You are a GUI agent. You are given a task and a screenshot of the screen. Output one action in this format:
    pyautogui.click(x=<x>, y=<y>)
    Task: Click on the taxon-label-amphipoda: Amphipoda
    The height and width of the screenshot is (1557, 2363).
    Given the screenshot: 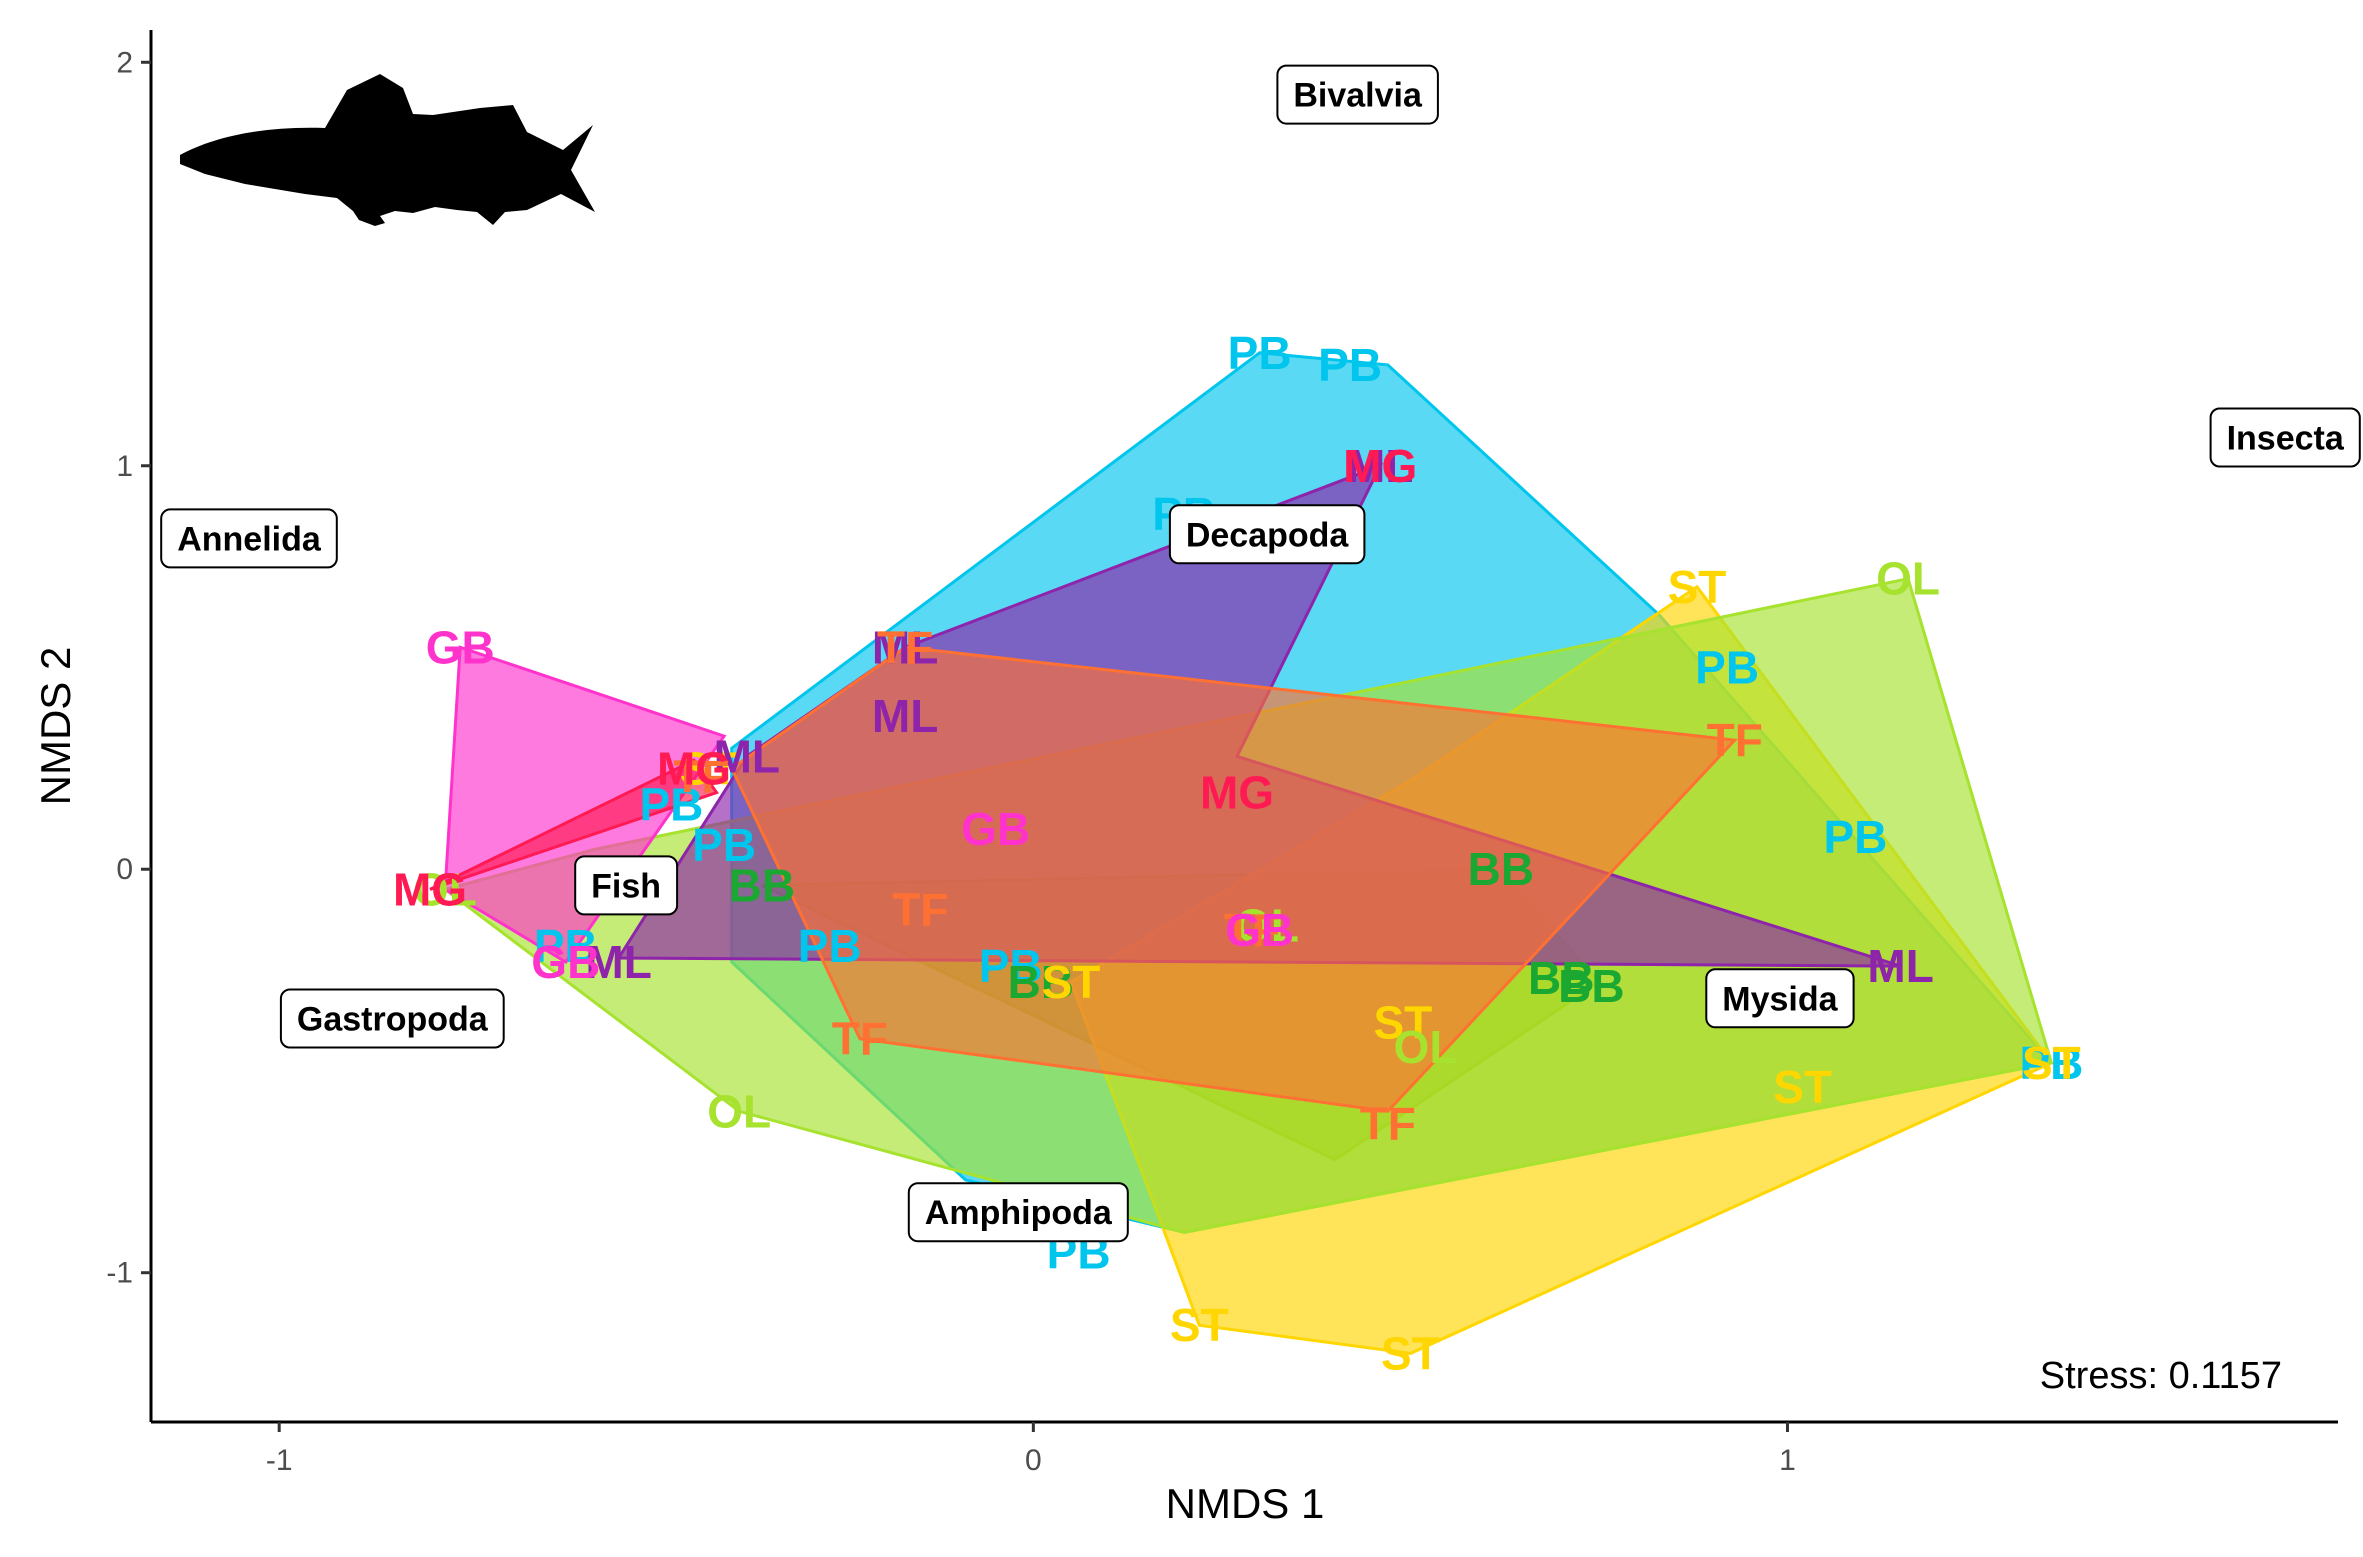 What is the action you would take?
    pyautogui.click(x=1018, y=1212)
    